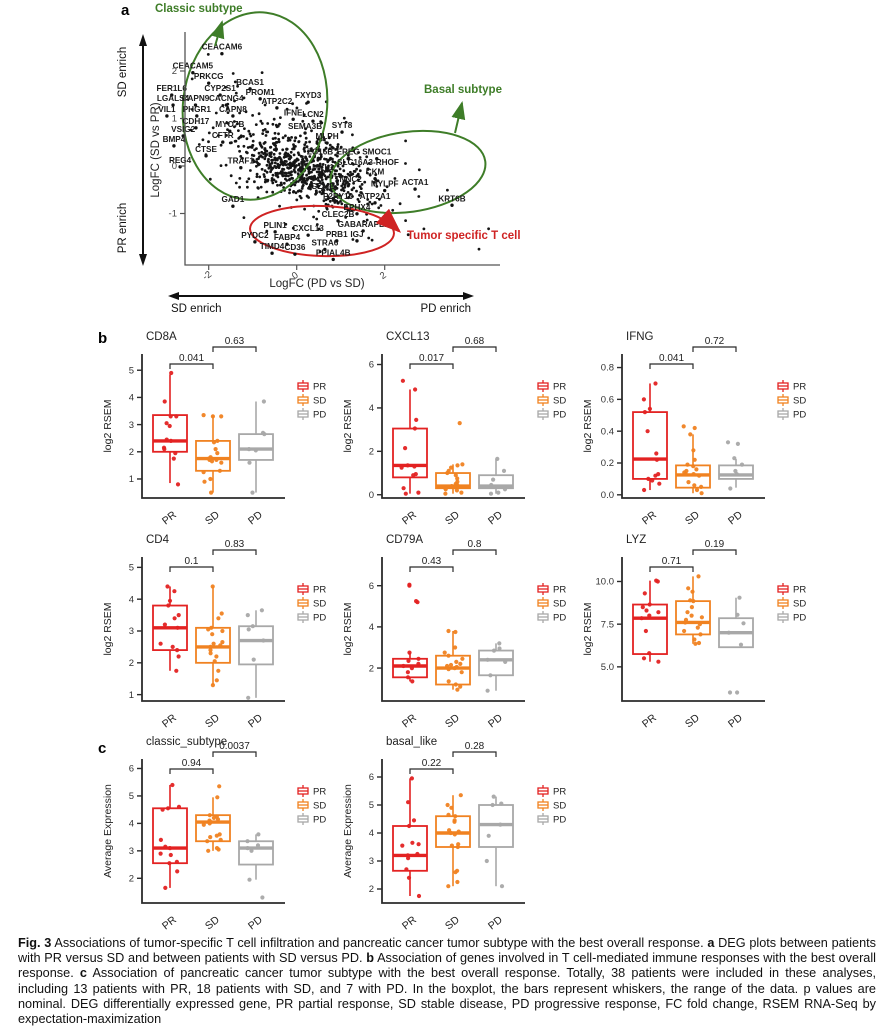 The image size is (894, 1030). Describe the element at coordinates (333, 252) in the screenshot. I see `svg-text: PPIAL4B` at that location.